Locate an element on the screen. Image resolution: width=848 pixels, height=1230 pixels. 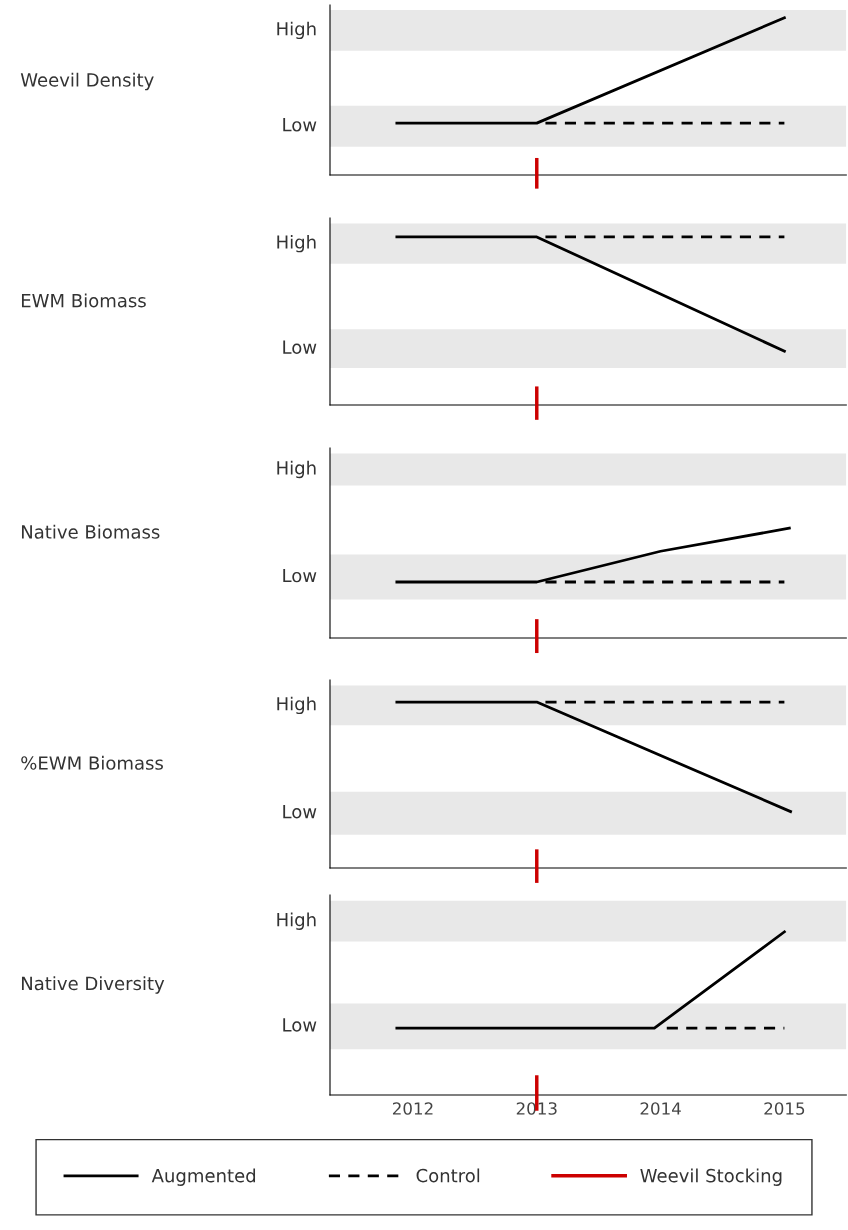
legend-label: Control is located at coordinates (448, 1175).